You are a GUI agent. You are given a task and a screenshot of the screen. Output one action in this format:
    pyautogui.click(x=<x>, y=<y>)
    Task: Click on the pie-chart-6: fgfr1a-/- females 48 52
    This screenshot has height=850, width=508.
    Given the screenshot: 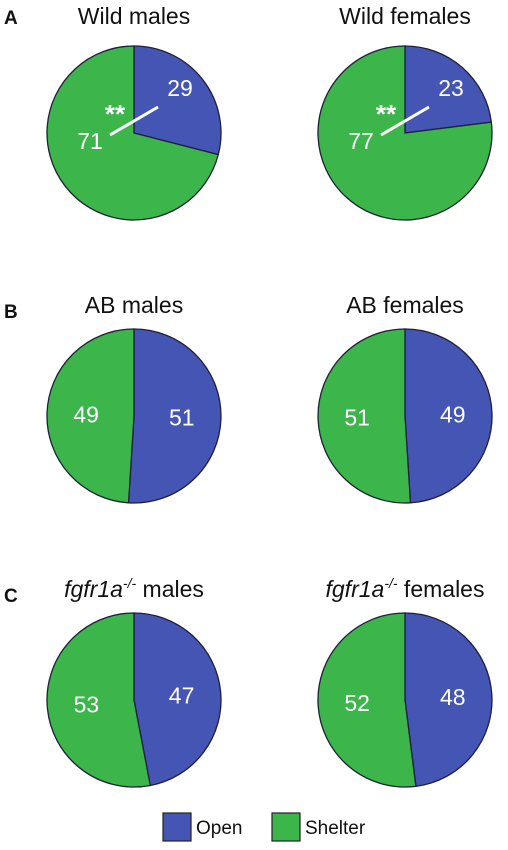 What is the action you would take?
    pyautogui.click(x=405, y=681)
    